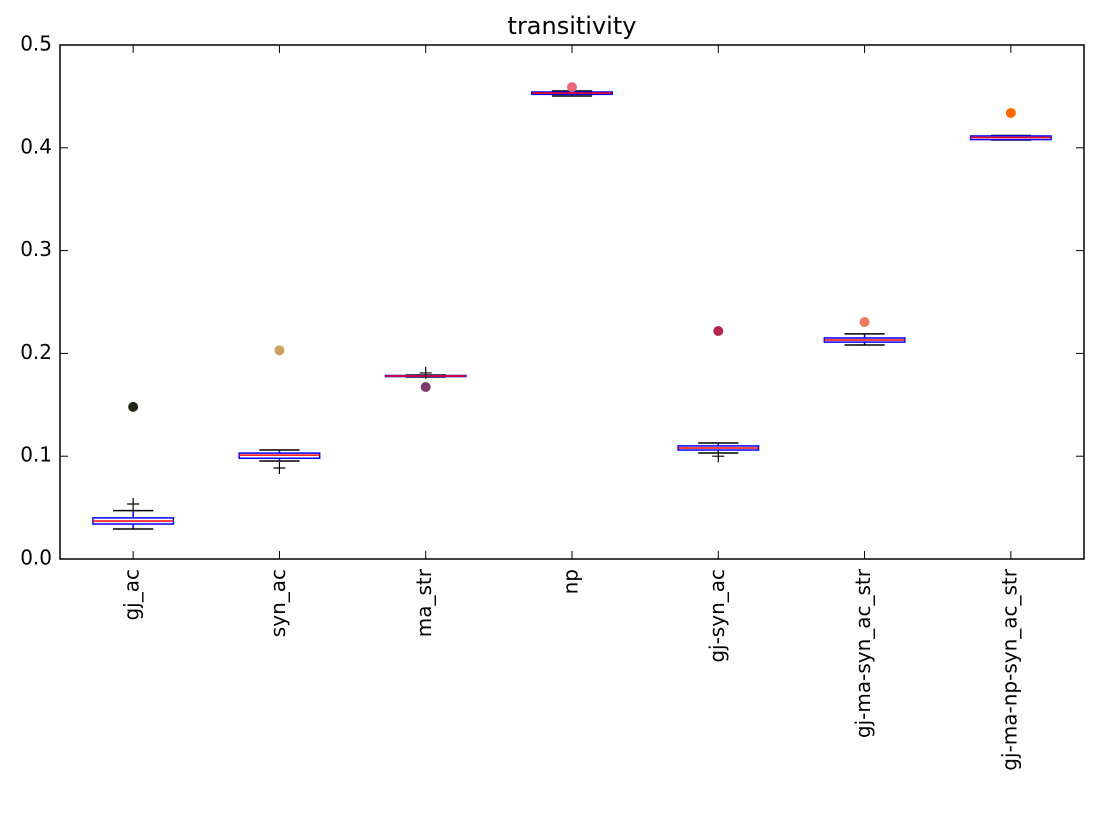 The width and height of the screenshot is (1097, 817). What do you see at coordinates (36, 558) in the screenshot?
I see `y-tick-label: 0.0` at bounding box center [36, 558].